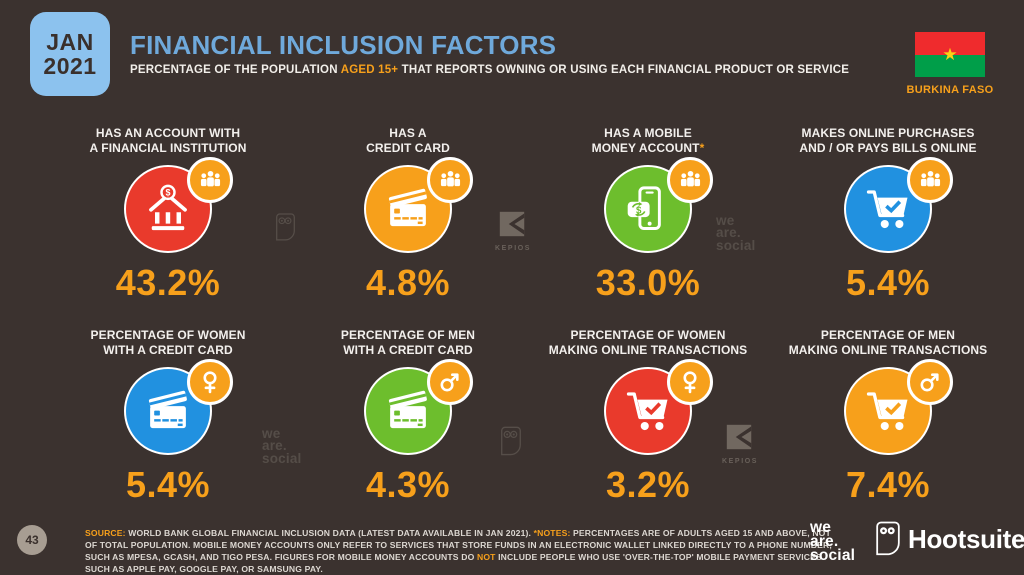  What do you see at coordinates (369, 70) in the screenshot?
I see `subtitle-highlight: AGED 15+` at bounding box center [369, 70].